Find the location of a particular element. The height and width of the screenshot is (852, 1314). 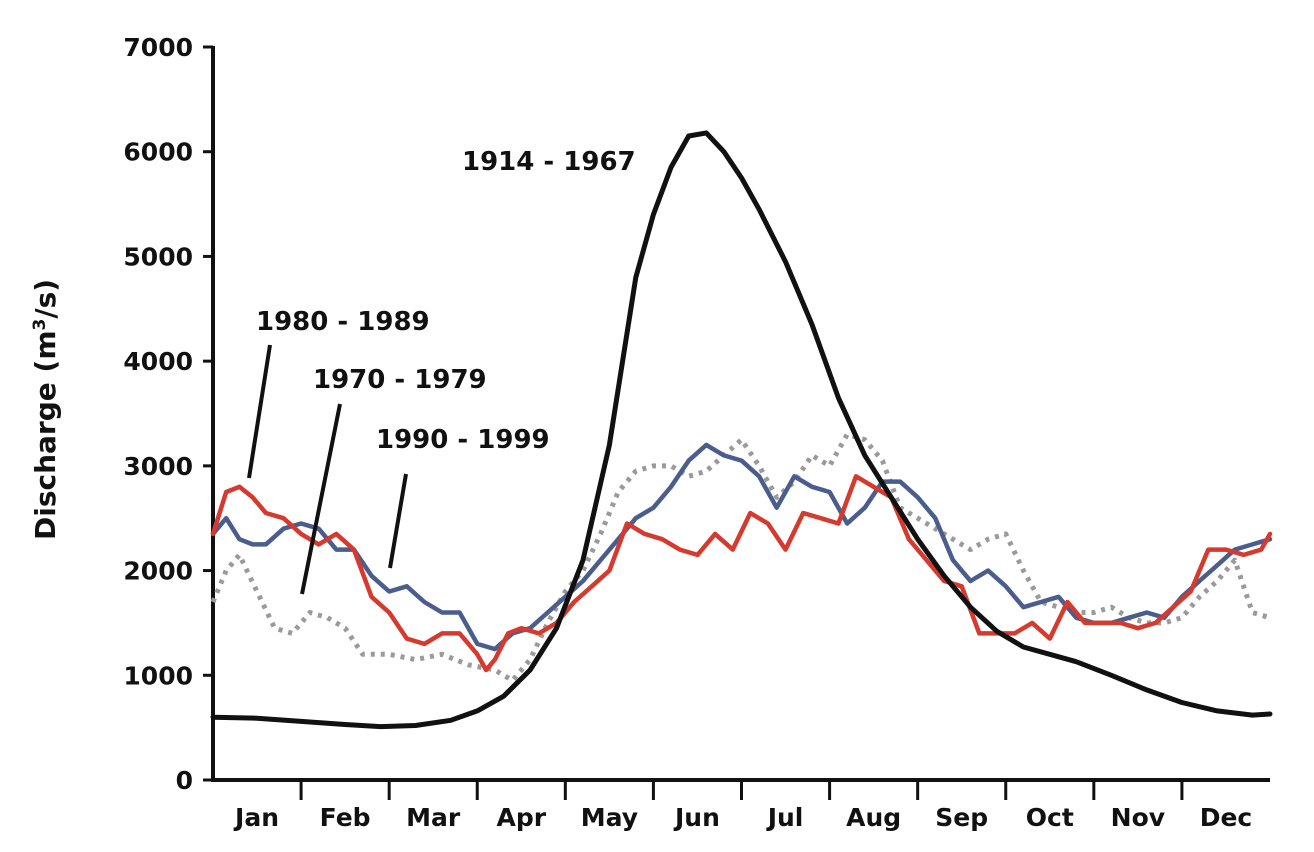

y-tick-label: 1000 is located at coordinates (158, 675).